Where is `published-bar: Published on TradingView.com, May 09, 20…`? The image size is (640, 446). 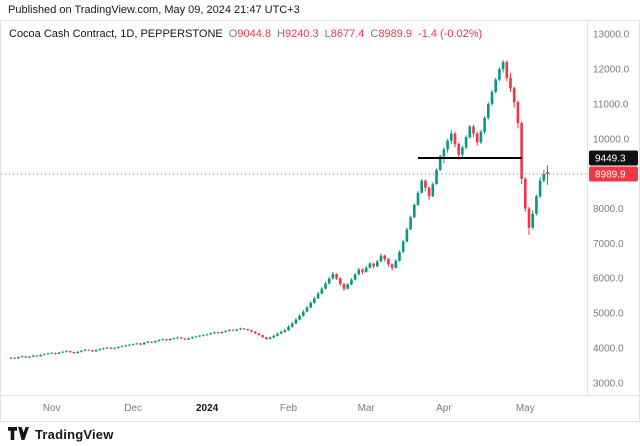 published-bar: Published on TradingView.com, May 09, 20… is located at coordinates (320, 10).